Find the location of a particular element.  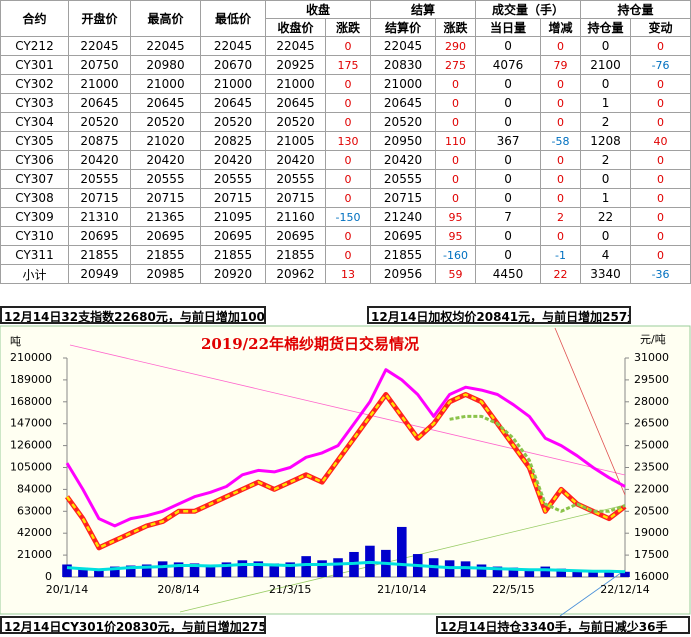

cell: 21240 is located at coordinates (403, 217).